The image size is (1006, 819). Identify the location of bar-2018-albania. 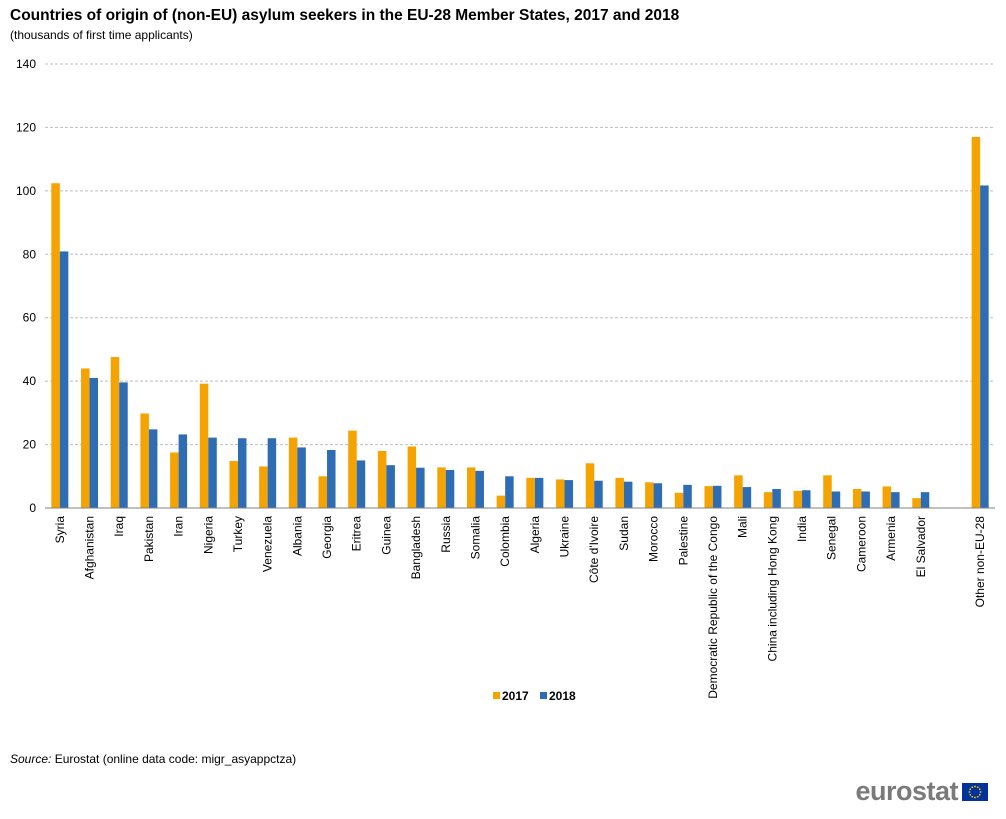
(301, 477).